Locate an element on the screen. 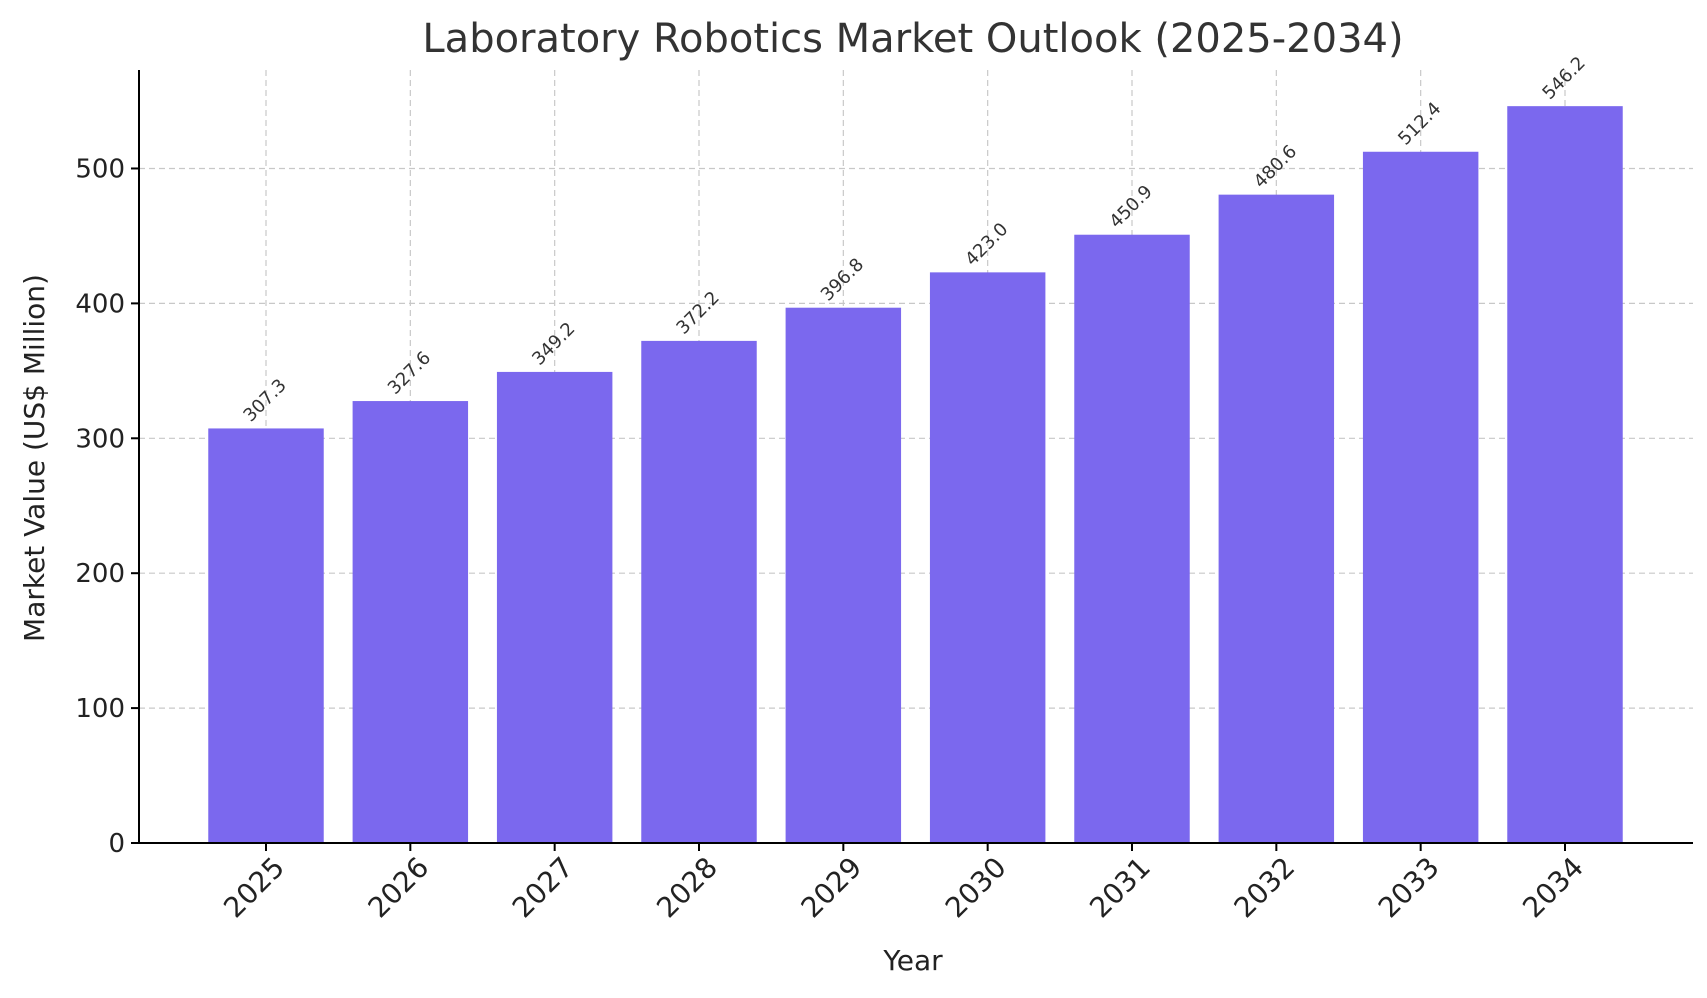  x-tick-label: 2034 is located at coordinates (1553, 888).